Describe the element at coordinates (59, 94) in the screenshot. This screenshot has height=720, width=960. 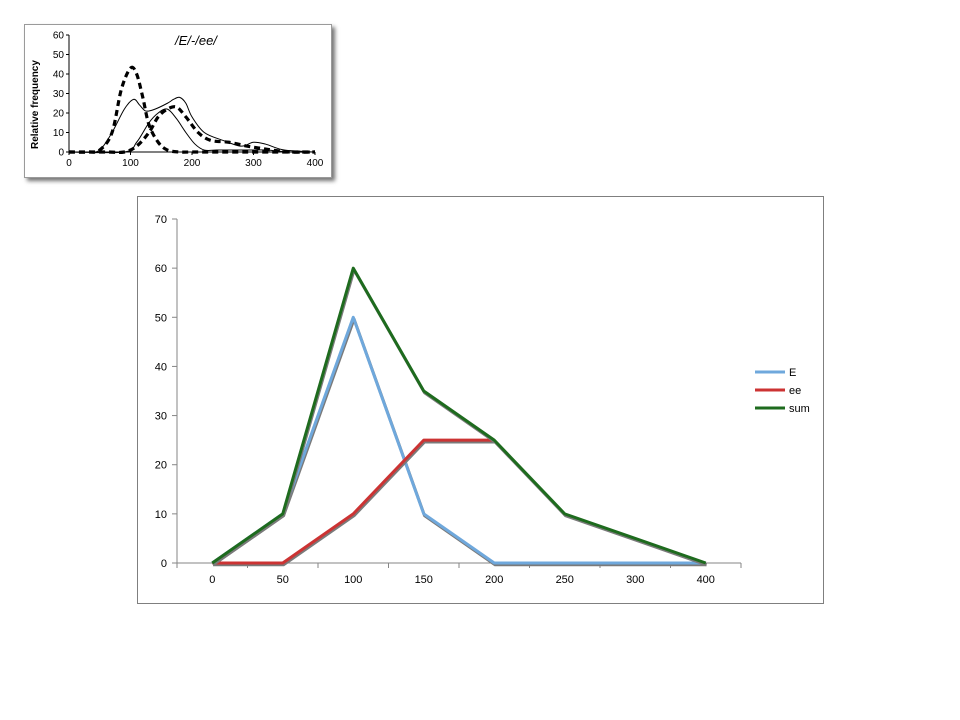
I see `inset-y-tick-label: 30` at that location.